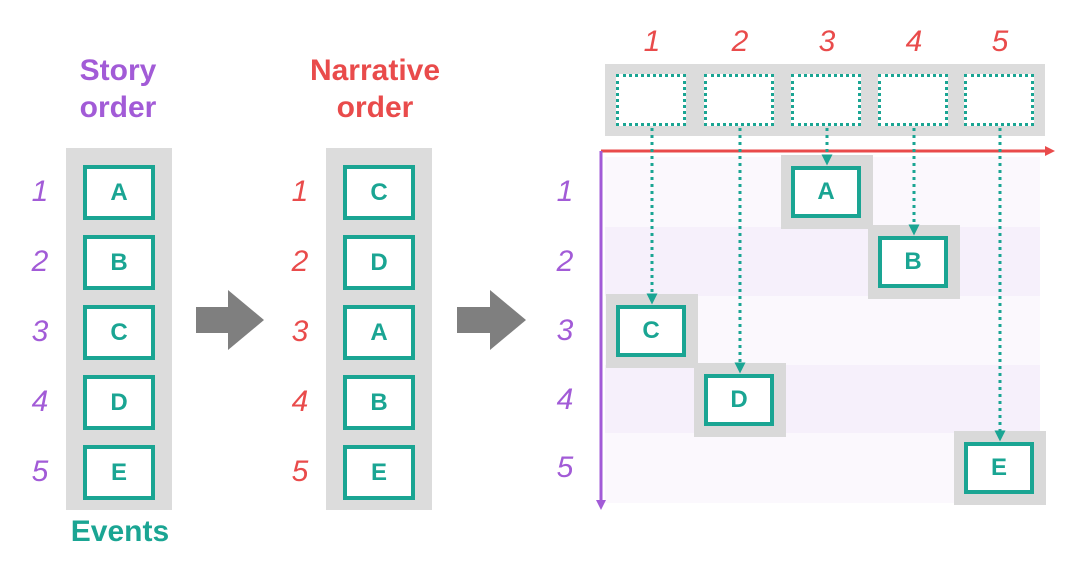 This screenshot has height=583, width=1085. What do you see at coordinates (379, 472) in the screenshot?
I see `narrative-event-box: E` at bounding box center [379, 472].